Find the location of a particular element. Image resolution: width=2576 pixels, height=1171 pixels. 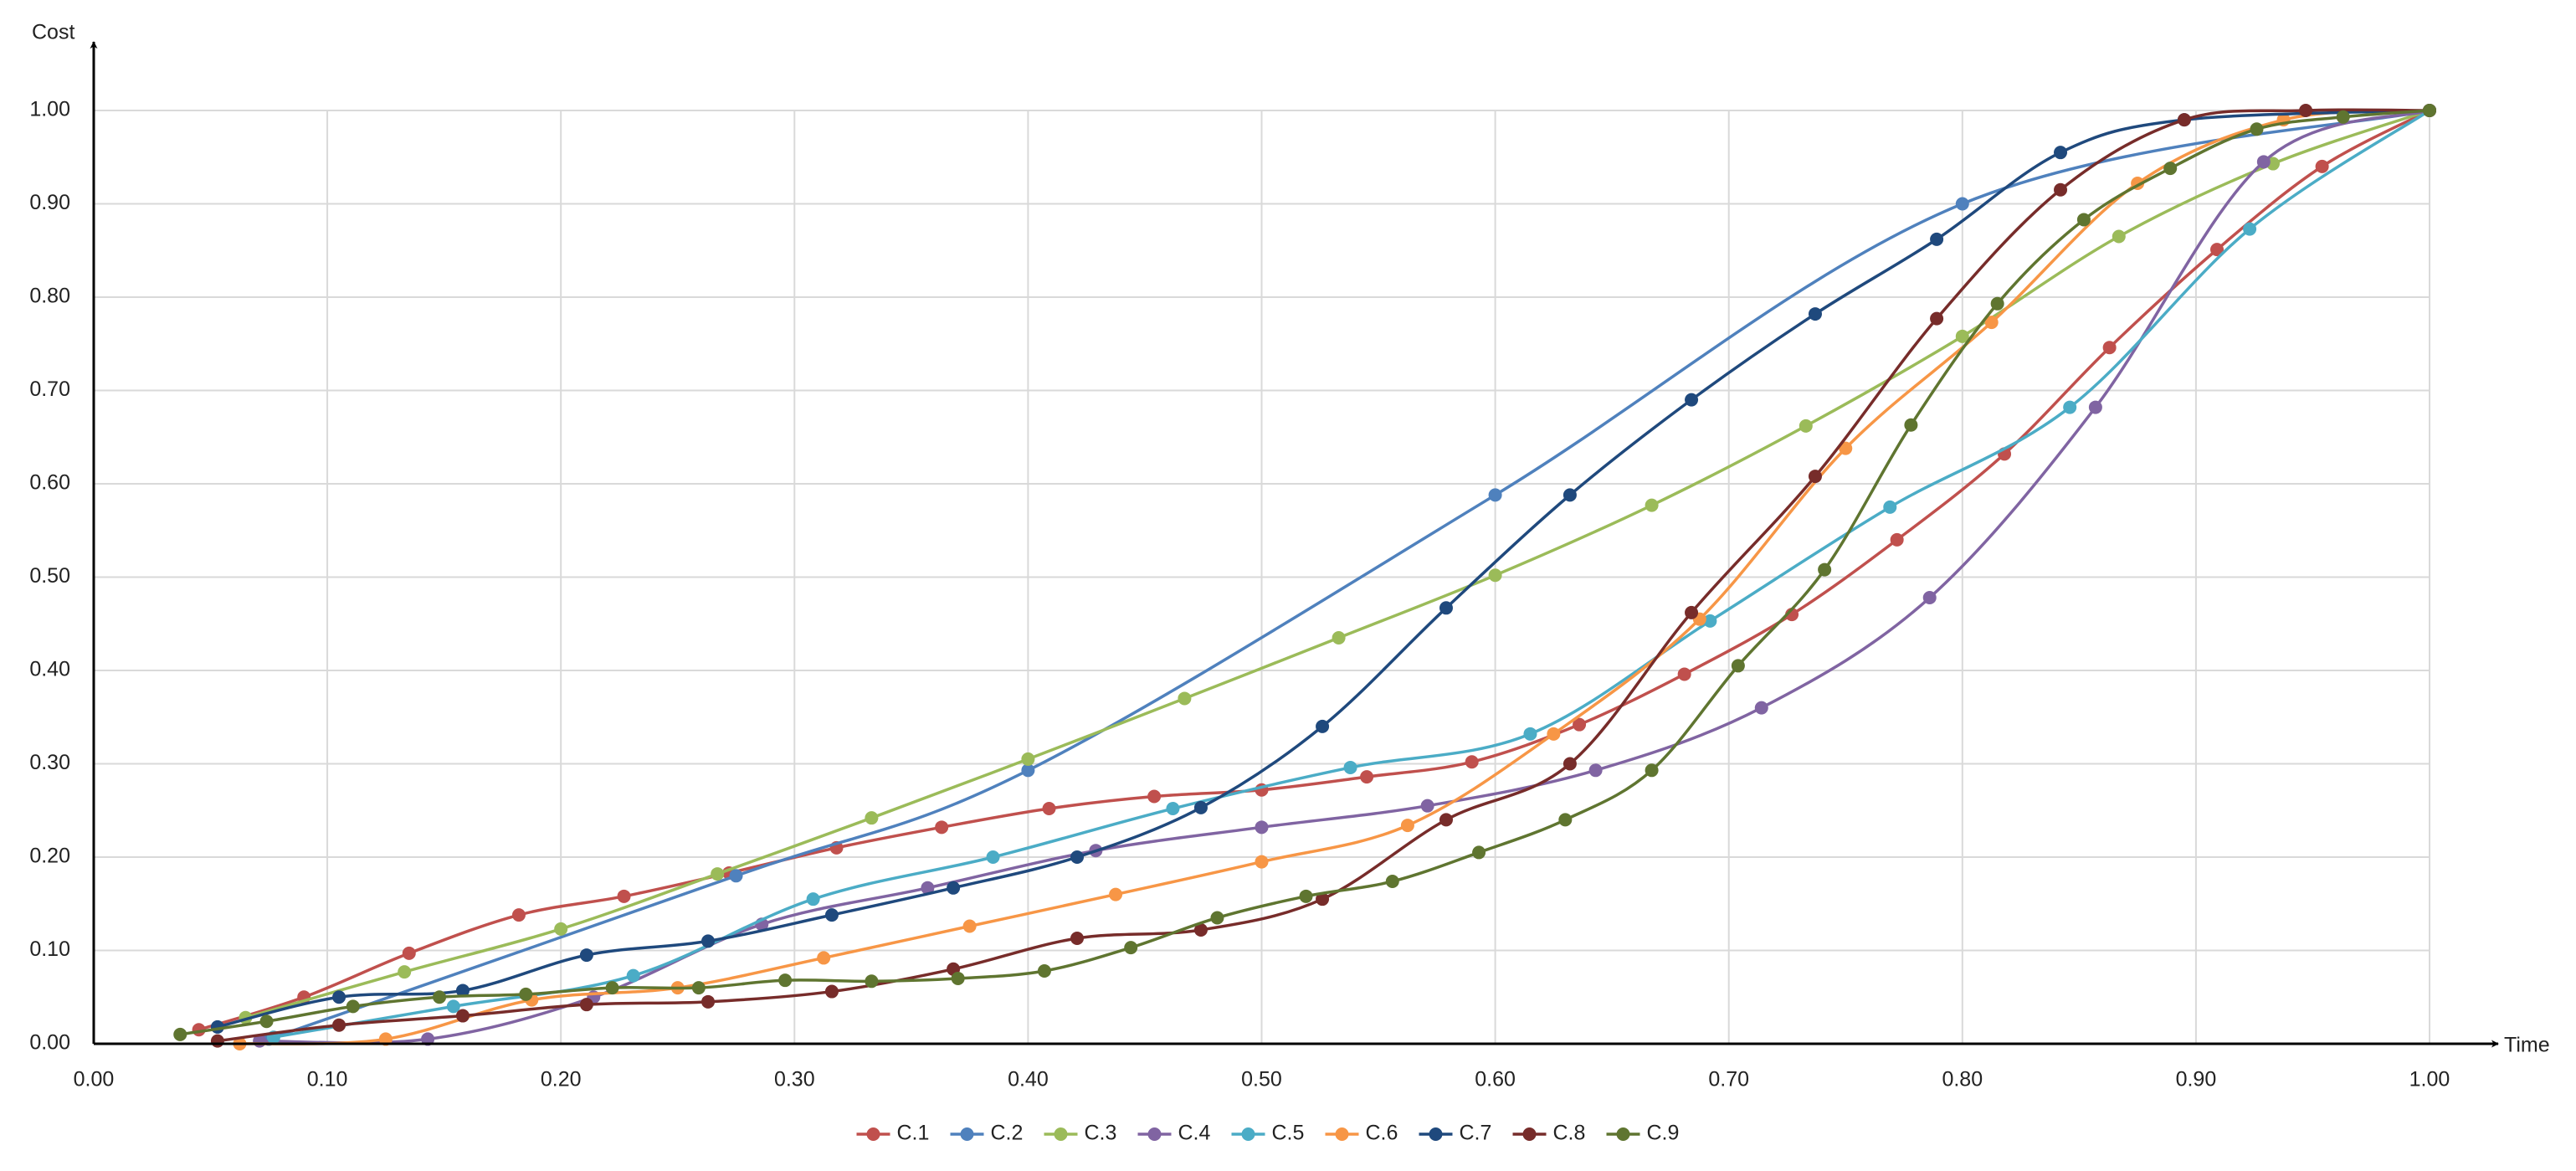

x-tick-label: 0.50 is located at coordinates (1261, 1080).